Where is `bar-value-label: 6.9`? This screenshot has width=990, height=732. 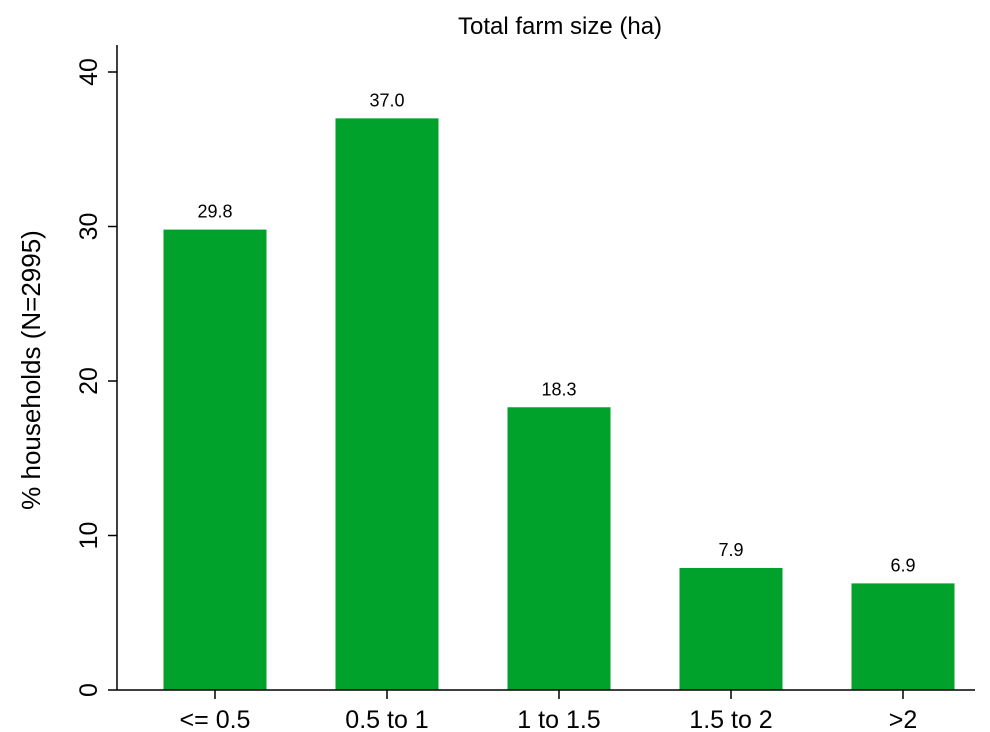
bar-value-label: 6.9 is located at coordinates (902, 565).